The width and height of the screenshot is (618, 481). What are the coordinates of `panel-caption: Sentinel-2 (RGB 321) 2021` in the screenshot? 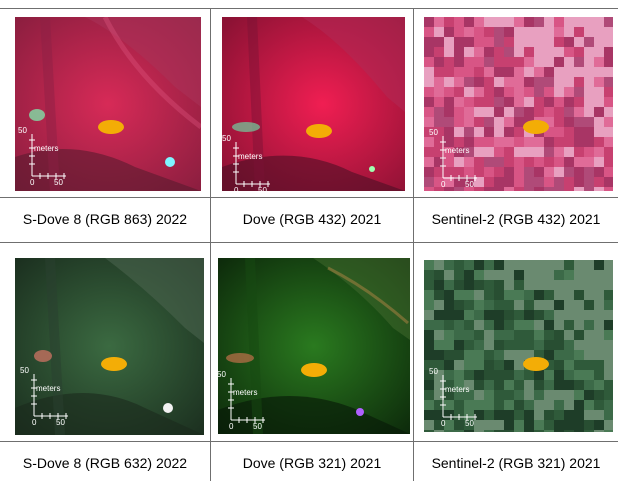 It's located at (516, 463).